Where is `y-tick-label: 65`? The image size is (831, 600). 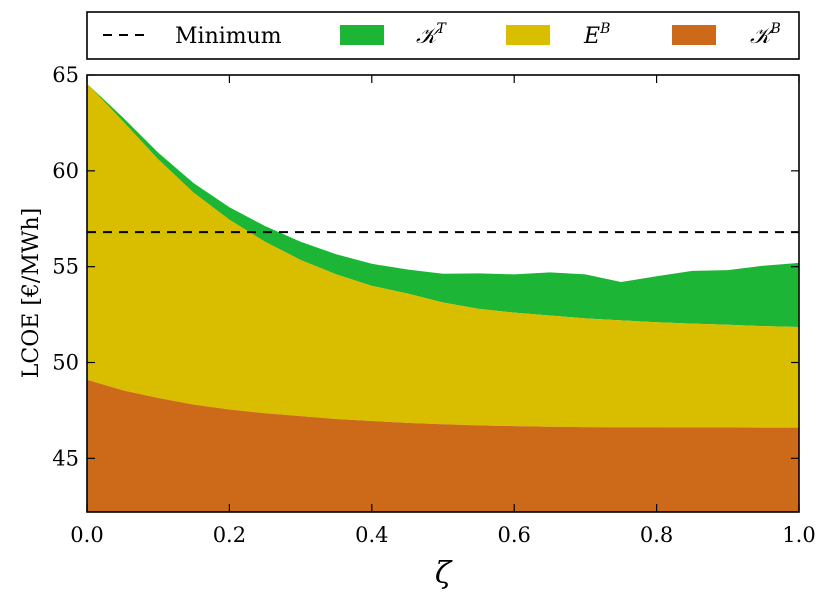 y-tick-label: 65 is located at coordinates (65, 75).